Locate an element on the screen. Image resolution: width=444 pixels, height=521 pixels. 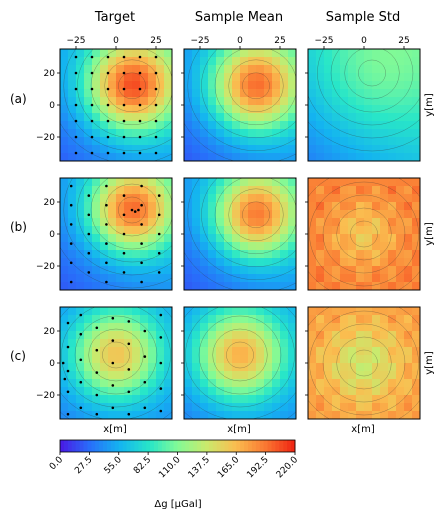
colorbar-tick-label: 165.0 is located at coordinates (228, 467).